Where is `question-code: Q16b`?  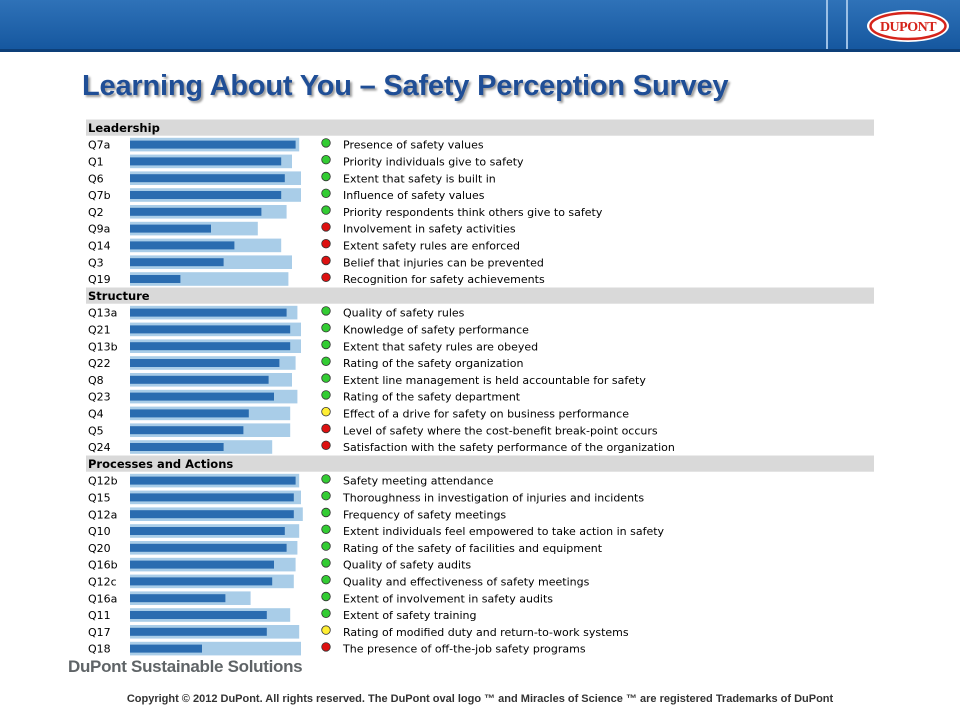
question-code: Q16b is located at coordinates (103, 565).